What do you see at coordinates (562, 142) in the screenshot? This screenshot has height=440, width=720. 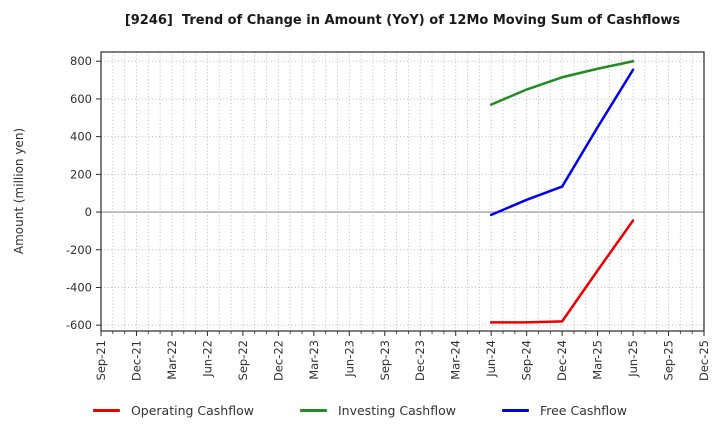 I see `series-line-free-cashflow` at bounding box center [562, 142].